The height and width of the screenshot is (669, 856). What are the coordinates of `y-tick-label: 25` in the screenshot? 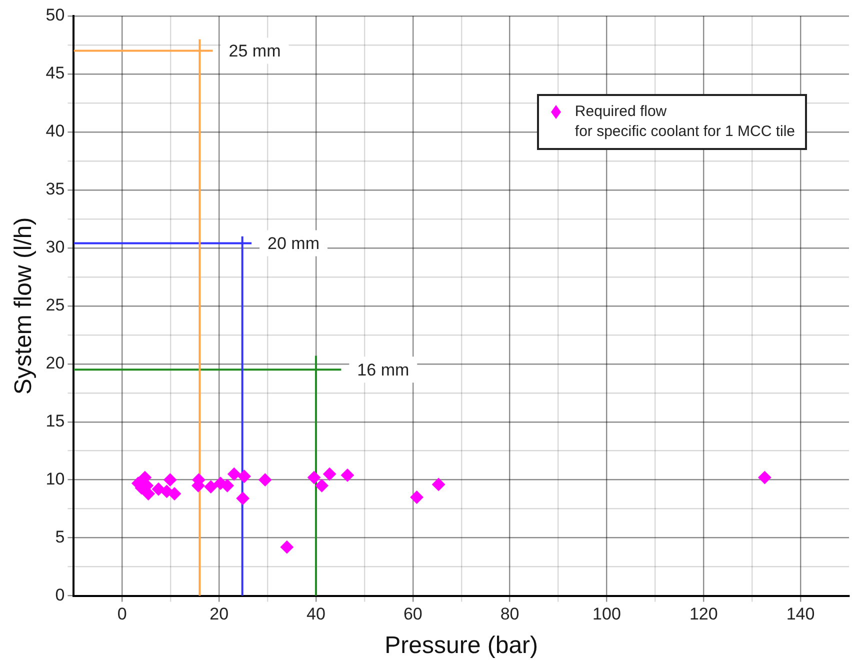 It's located at (55, 305).